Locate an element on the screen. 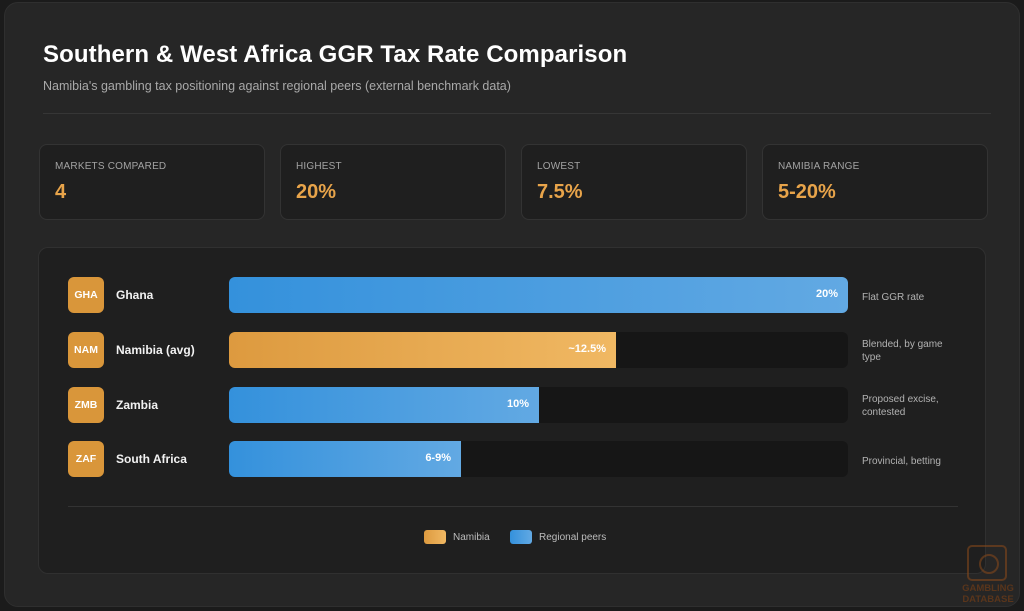 The height and width of the screenshot is (611, 1024). category-label: South Africa is located at coordinates (151, 459).